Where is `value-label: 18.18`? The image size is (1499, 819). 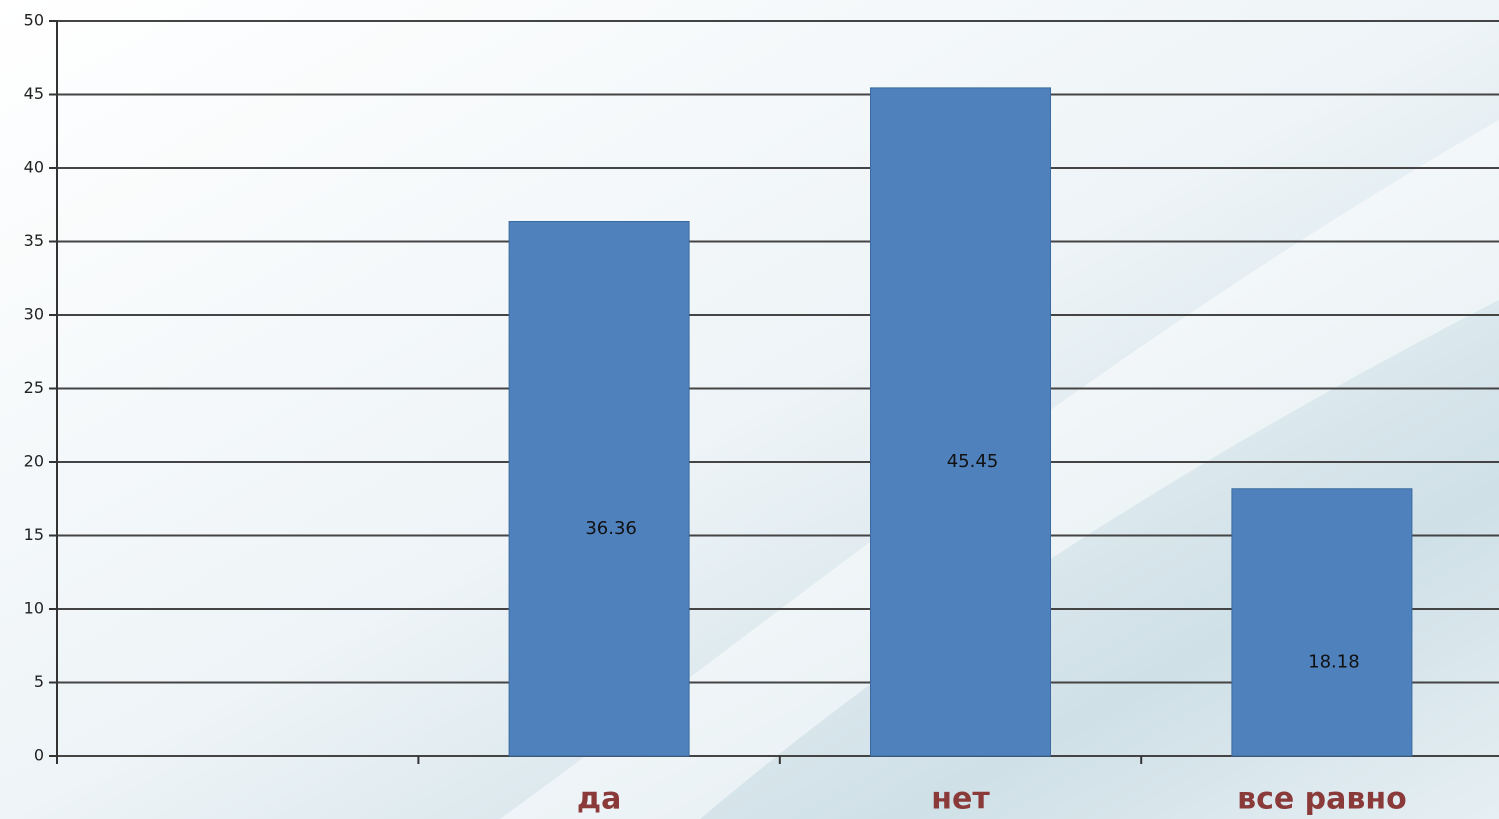 value-label: 18.18 is located at coordinates (1334, 661).